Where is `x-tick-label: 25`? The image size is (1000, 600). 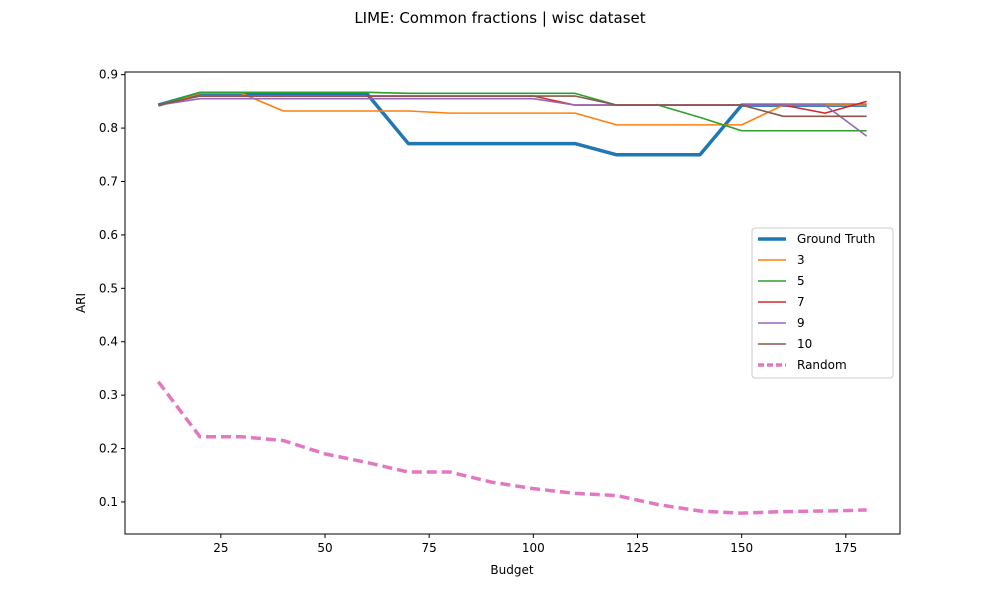 x-tick-label: 25 is located at coordinates (220, 548).